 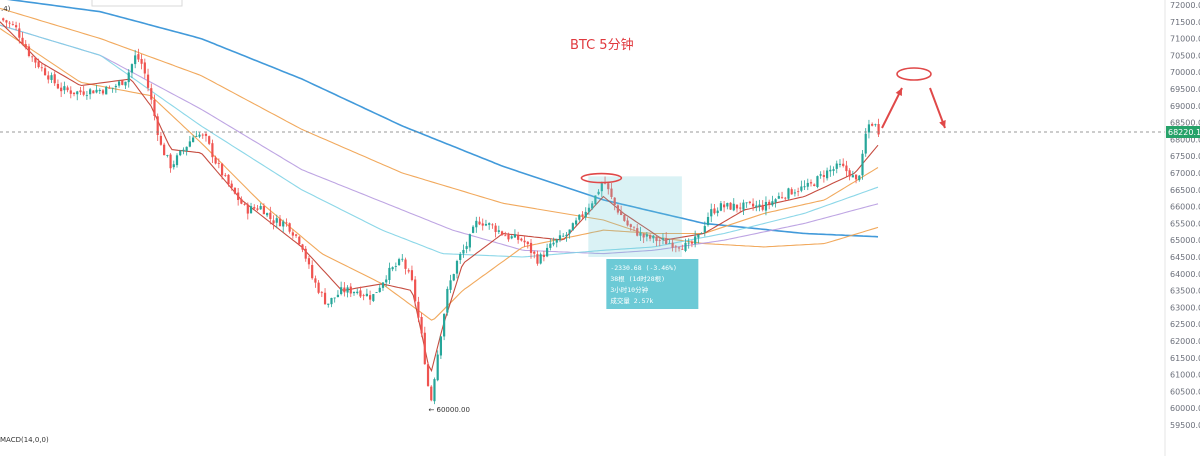 What do you see at coordinates (1185, 240) in the screenshot?
I see `y-tick-label: 65000.00` at bounding box center [1185, 240].